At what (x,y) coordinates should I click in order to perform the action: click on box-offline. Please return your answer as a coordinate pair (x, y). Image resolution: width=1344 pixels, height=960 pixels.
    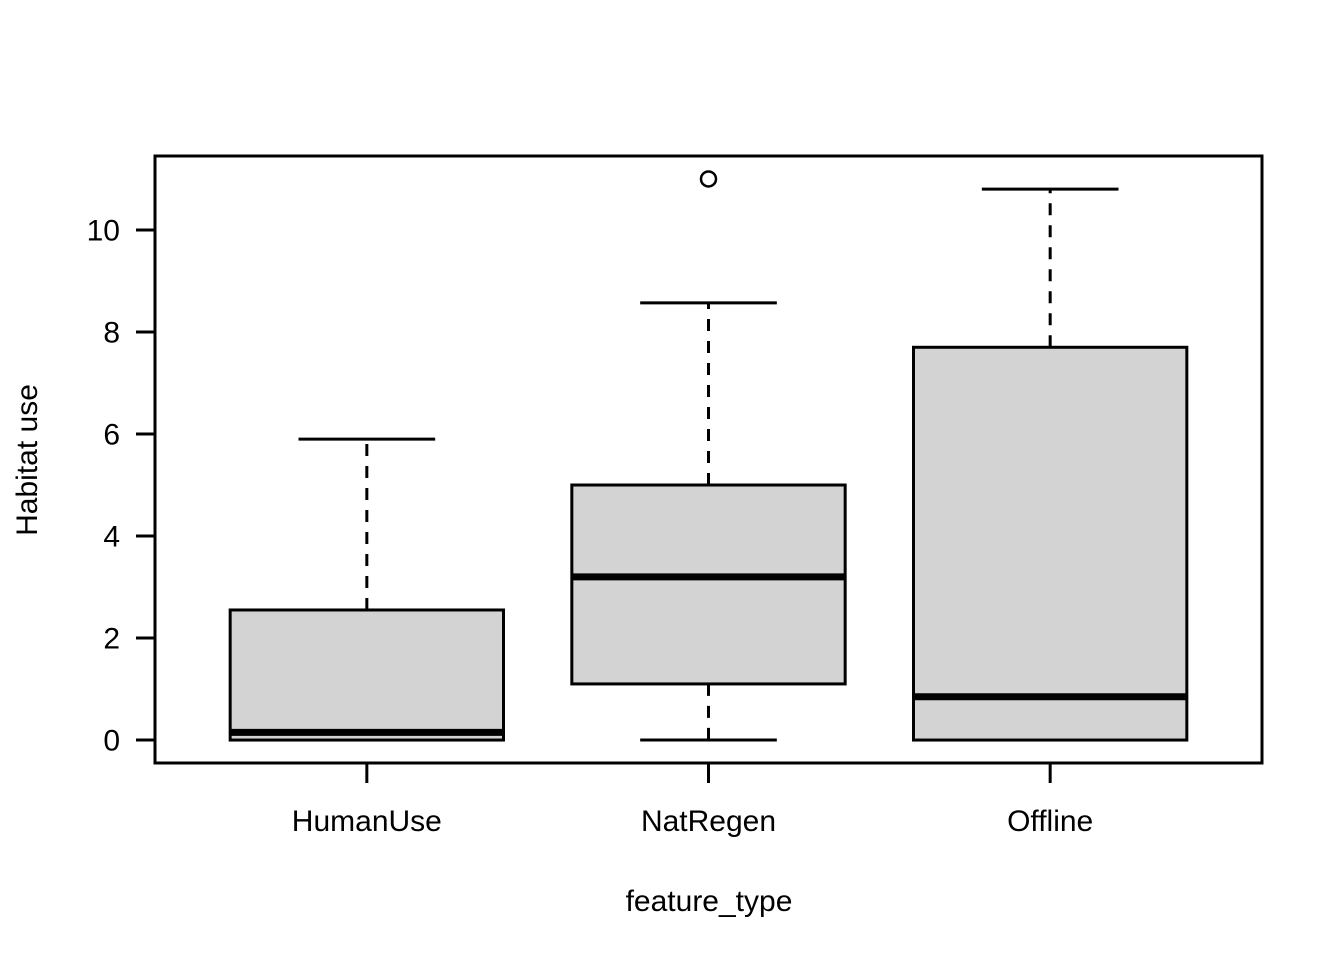
    Looking at the image, I should click on (1050, 543).